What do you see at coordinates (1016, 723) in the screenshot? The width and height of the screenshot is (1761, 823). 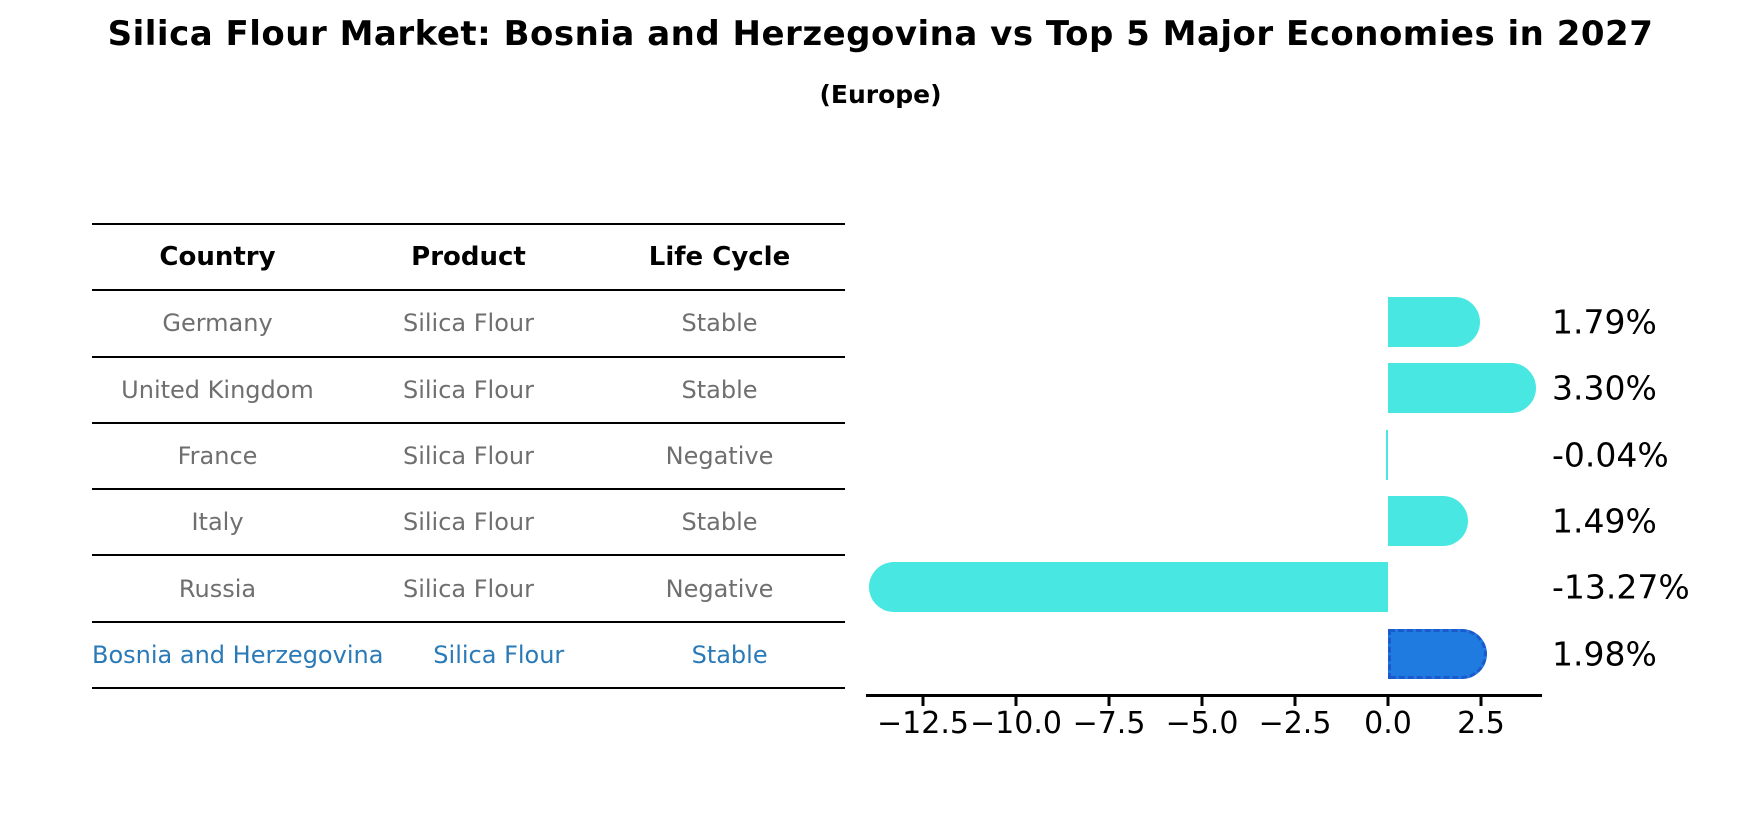 I see `x-tick-label: −10.0` at bounding box center [1016, 723].